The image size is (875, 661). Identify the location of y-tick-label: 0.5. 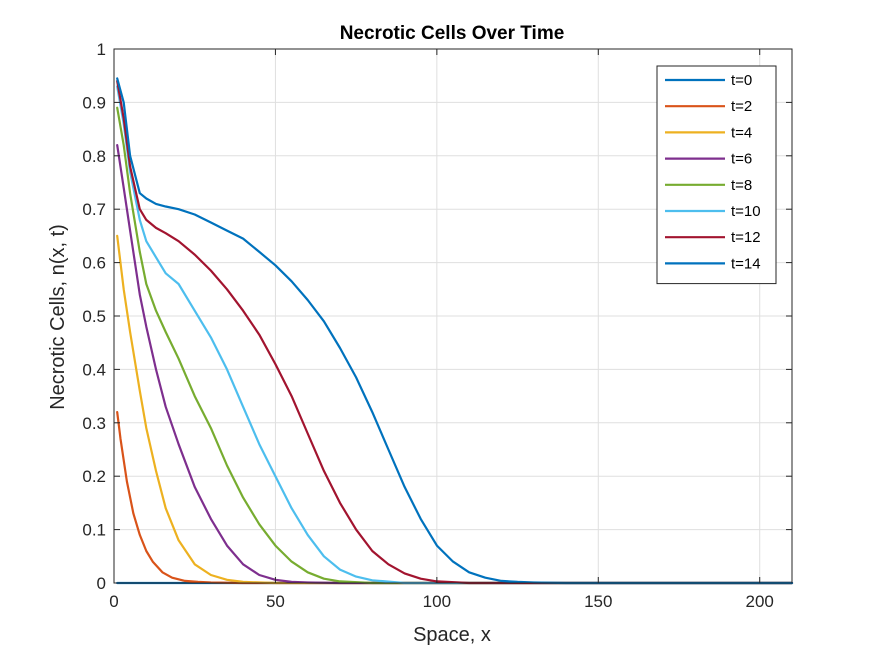
(94, 316).